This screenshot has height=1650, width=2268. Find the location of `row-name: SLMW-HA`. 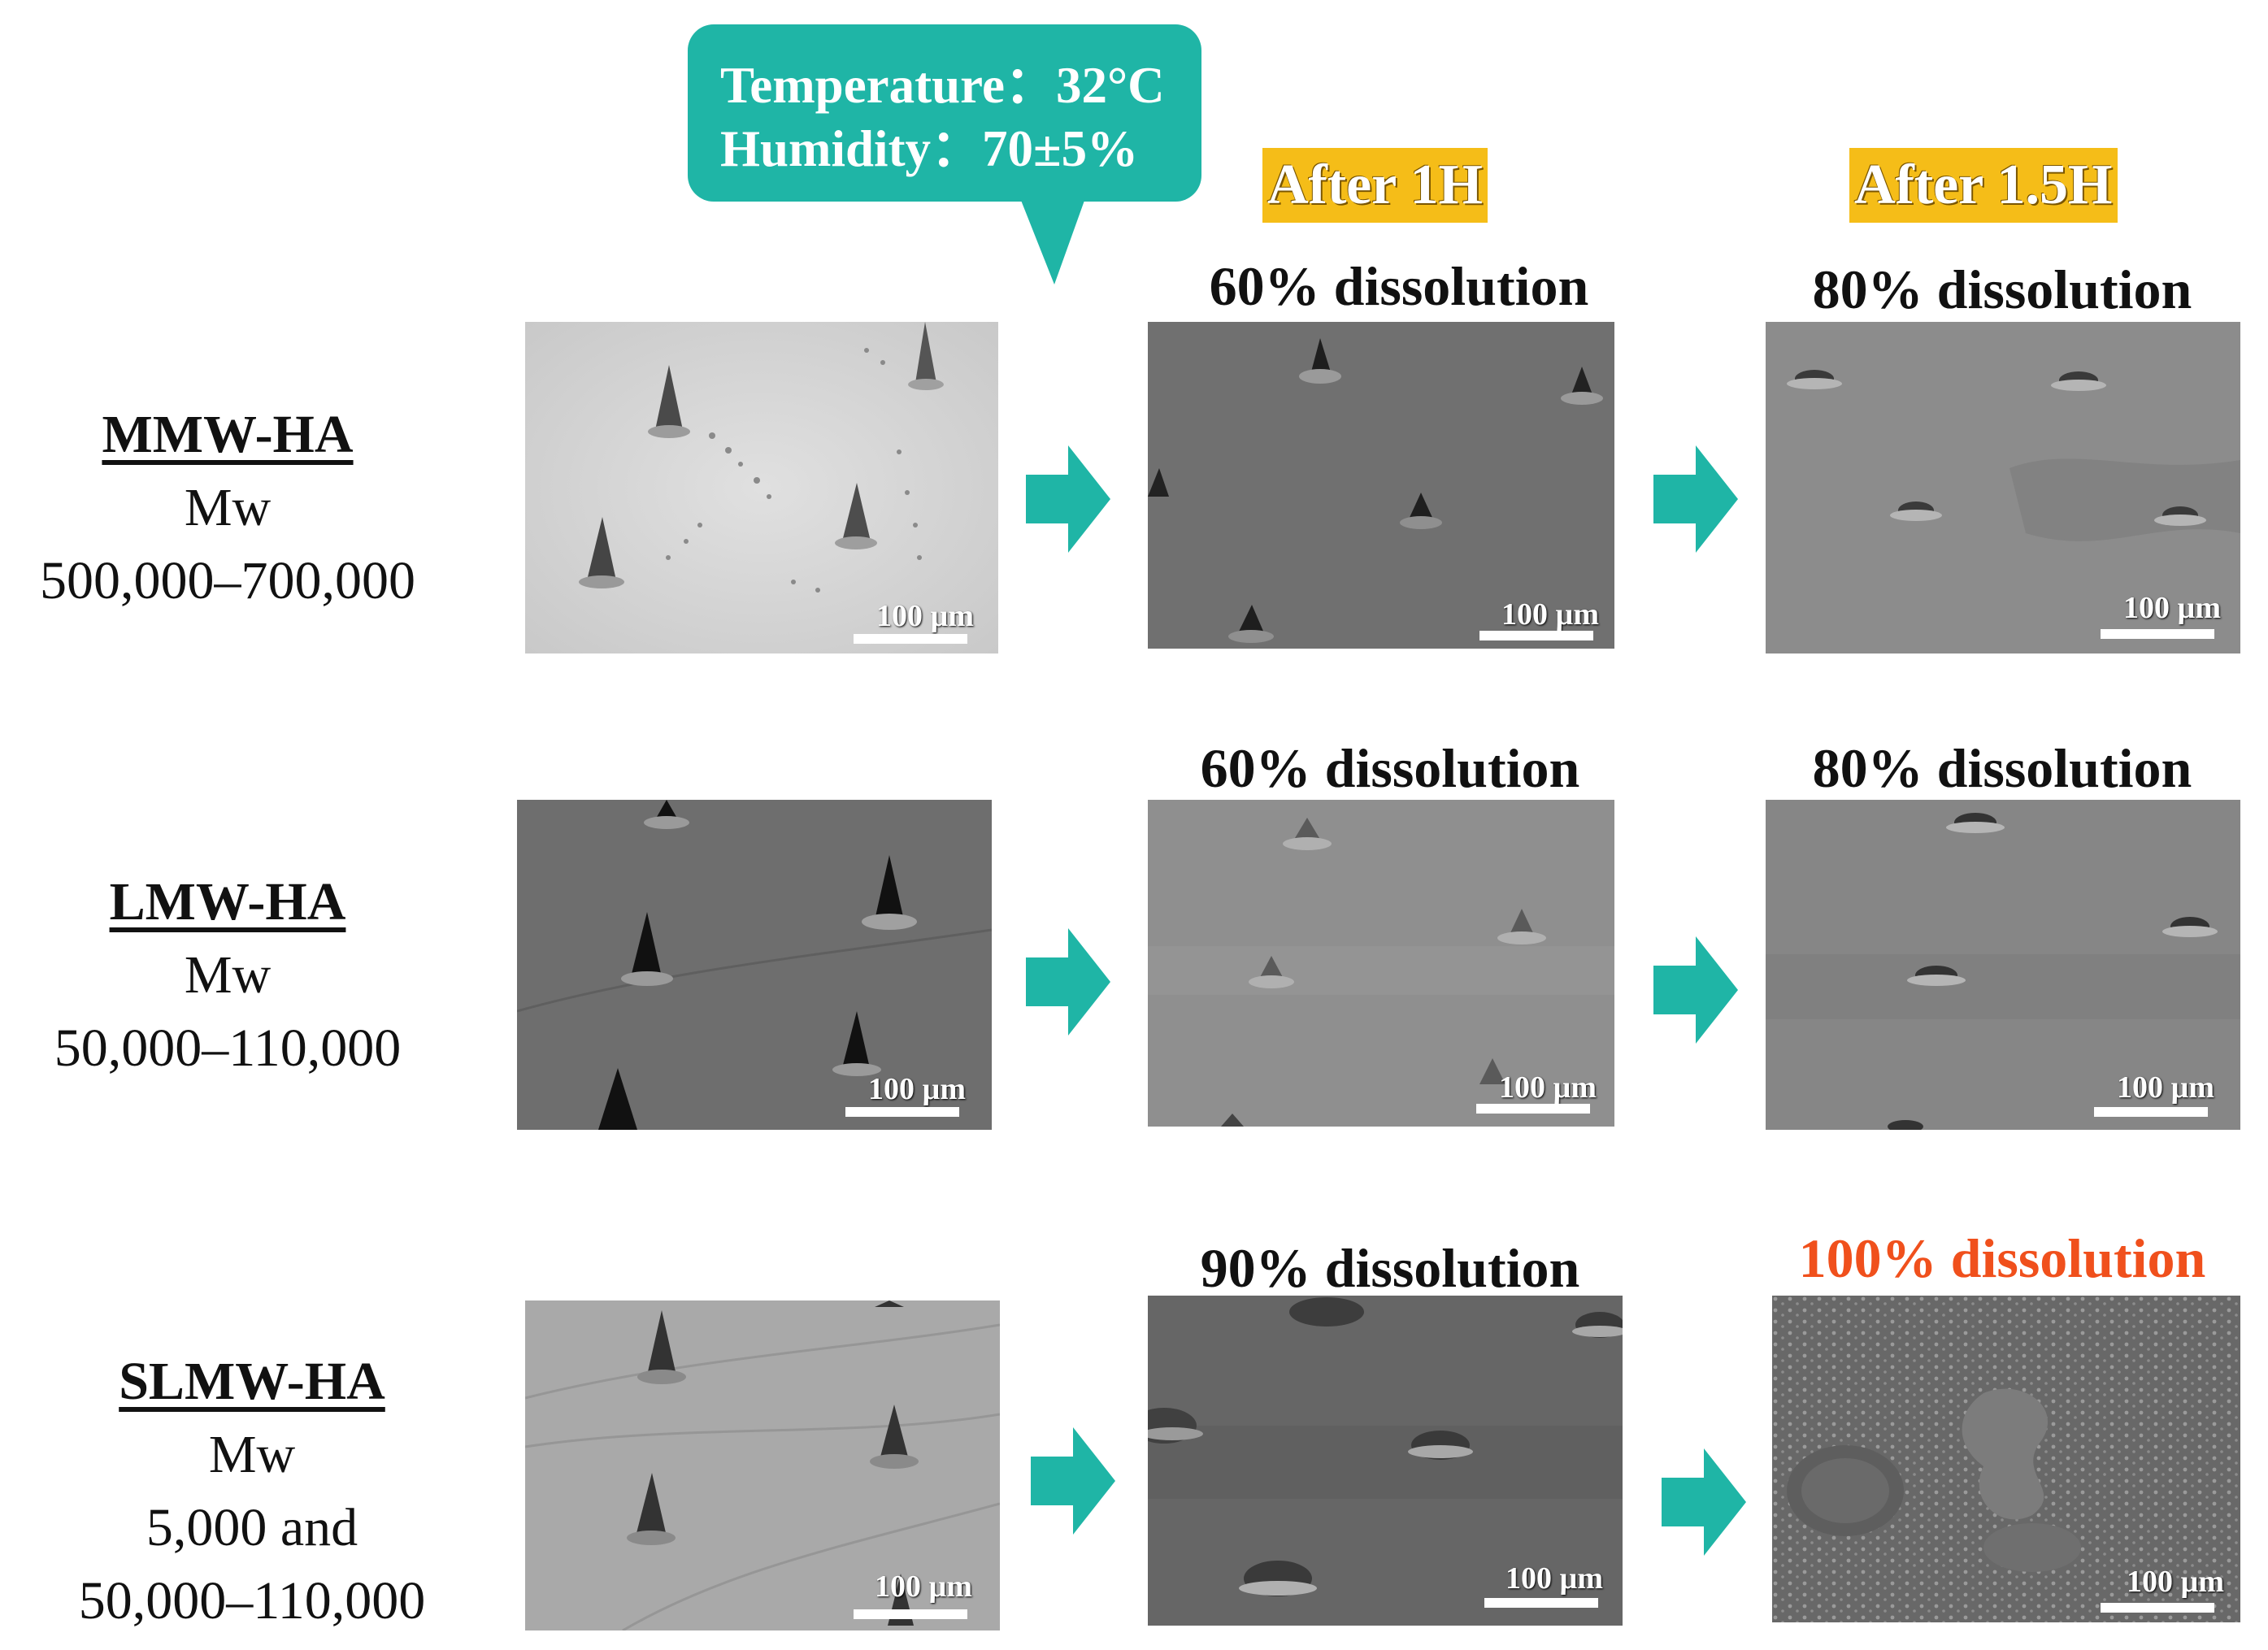

row-name: SLMW-HA is located at coordinates (252, 1381).